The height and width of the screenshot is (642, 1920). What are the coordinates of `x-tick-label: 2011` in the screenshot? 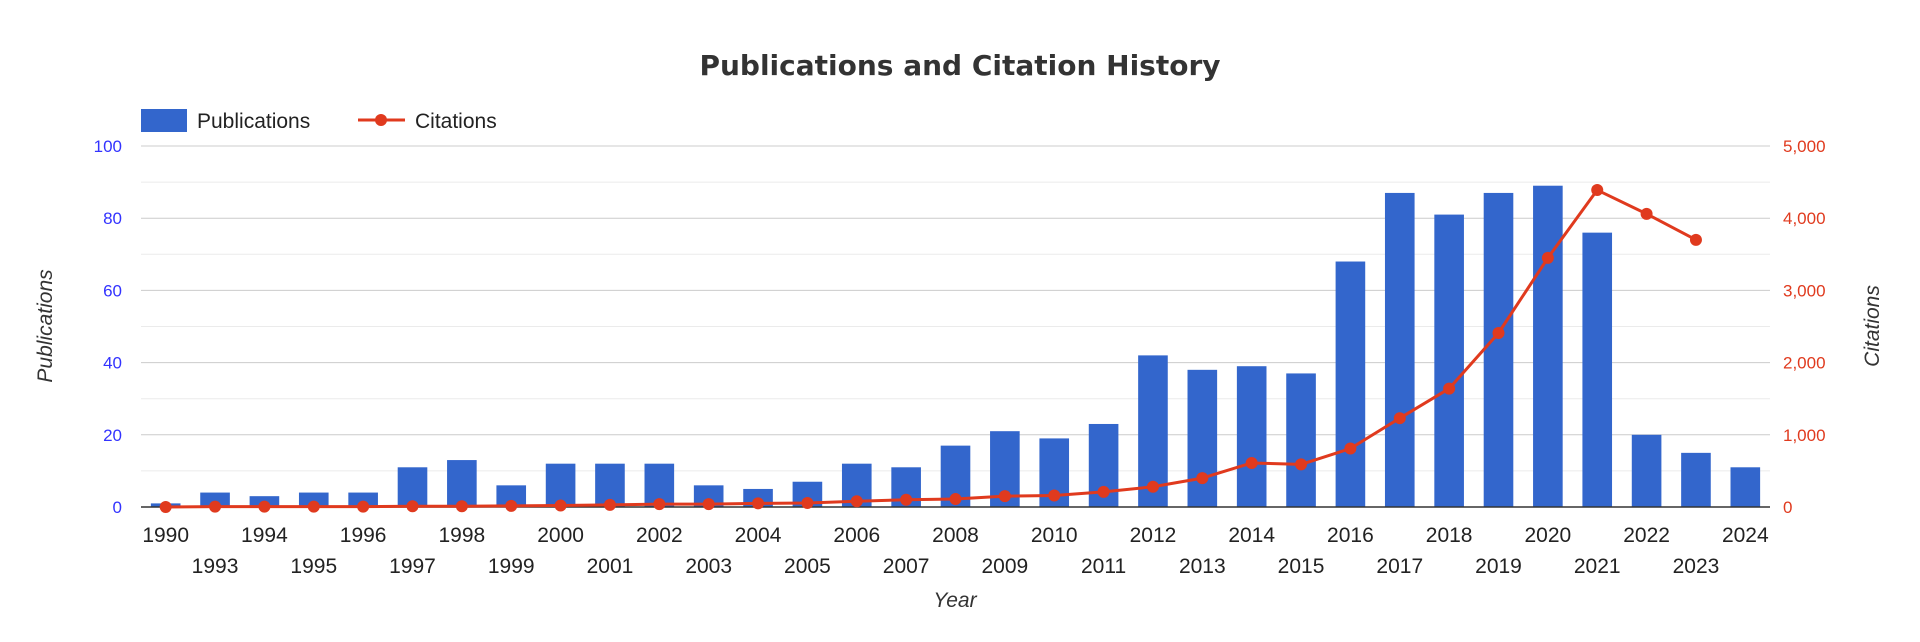 It's located at (1103, 566).